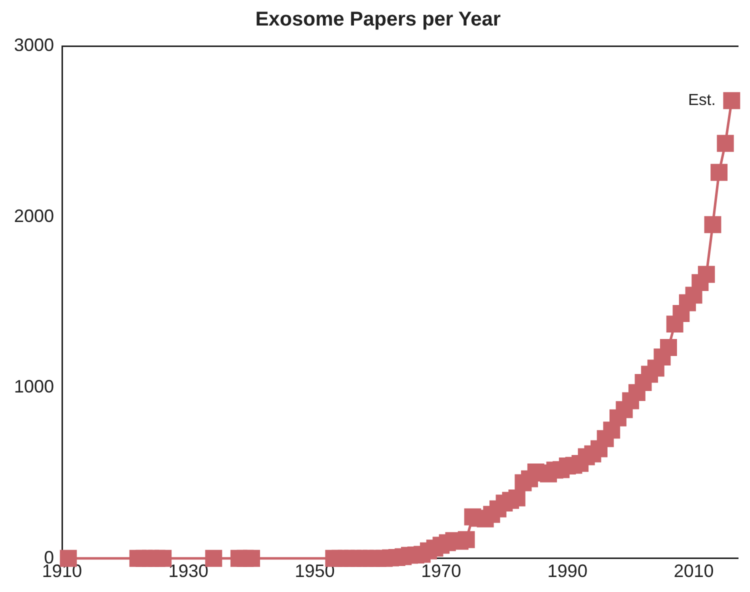 This screenshot has width=750, height=592. Describe the element at coordinates (441, 571) in the screenshot. I see `x-tick-label: 1970` at that location.